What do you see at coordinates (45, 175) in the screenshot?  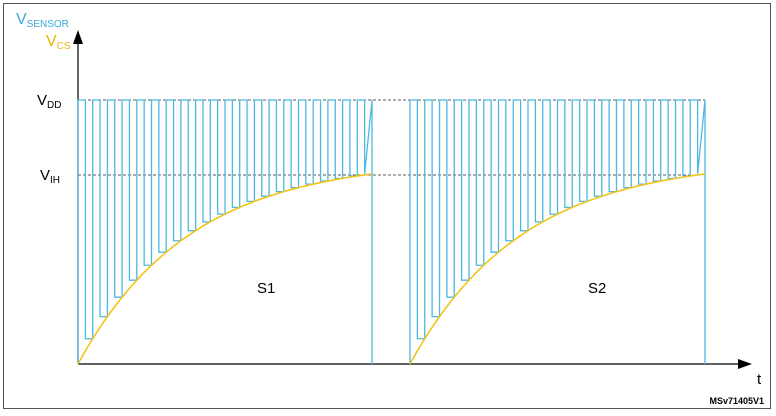 I see `vih-label-main: V` at bounding box center [45, 175].